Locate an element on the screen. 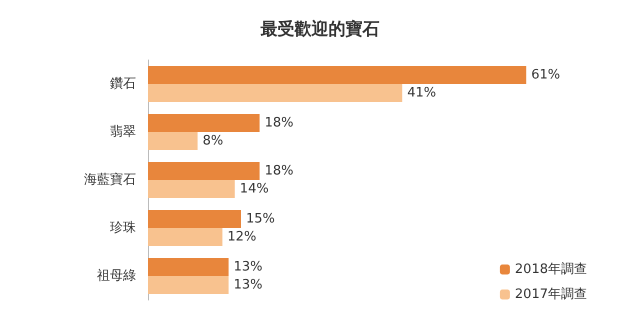 This screenshot has height=326, width=640. data-label: 8% is located at coordinates (213, 141).